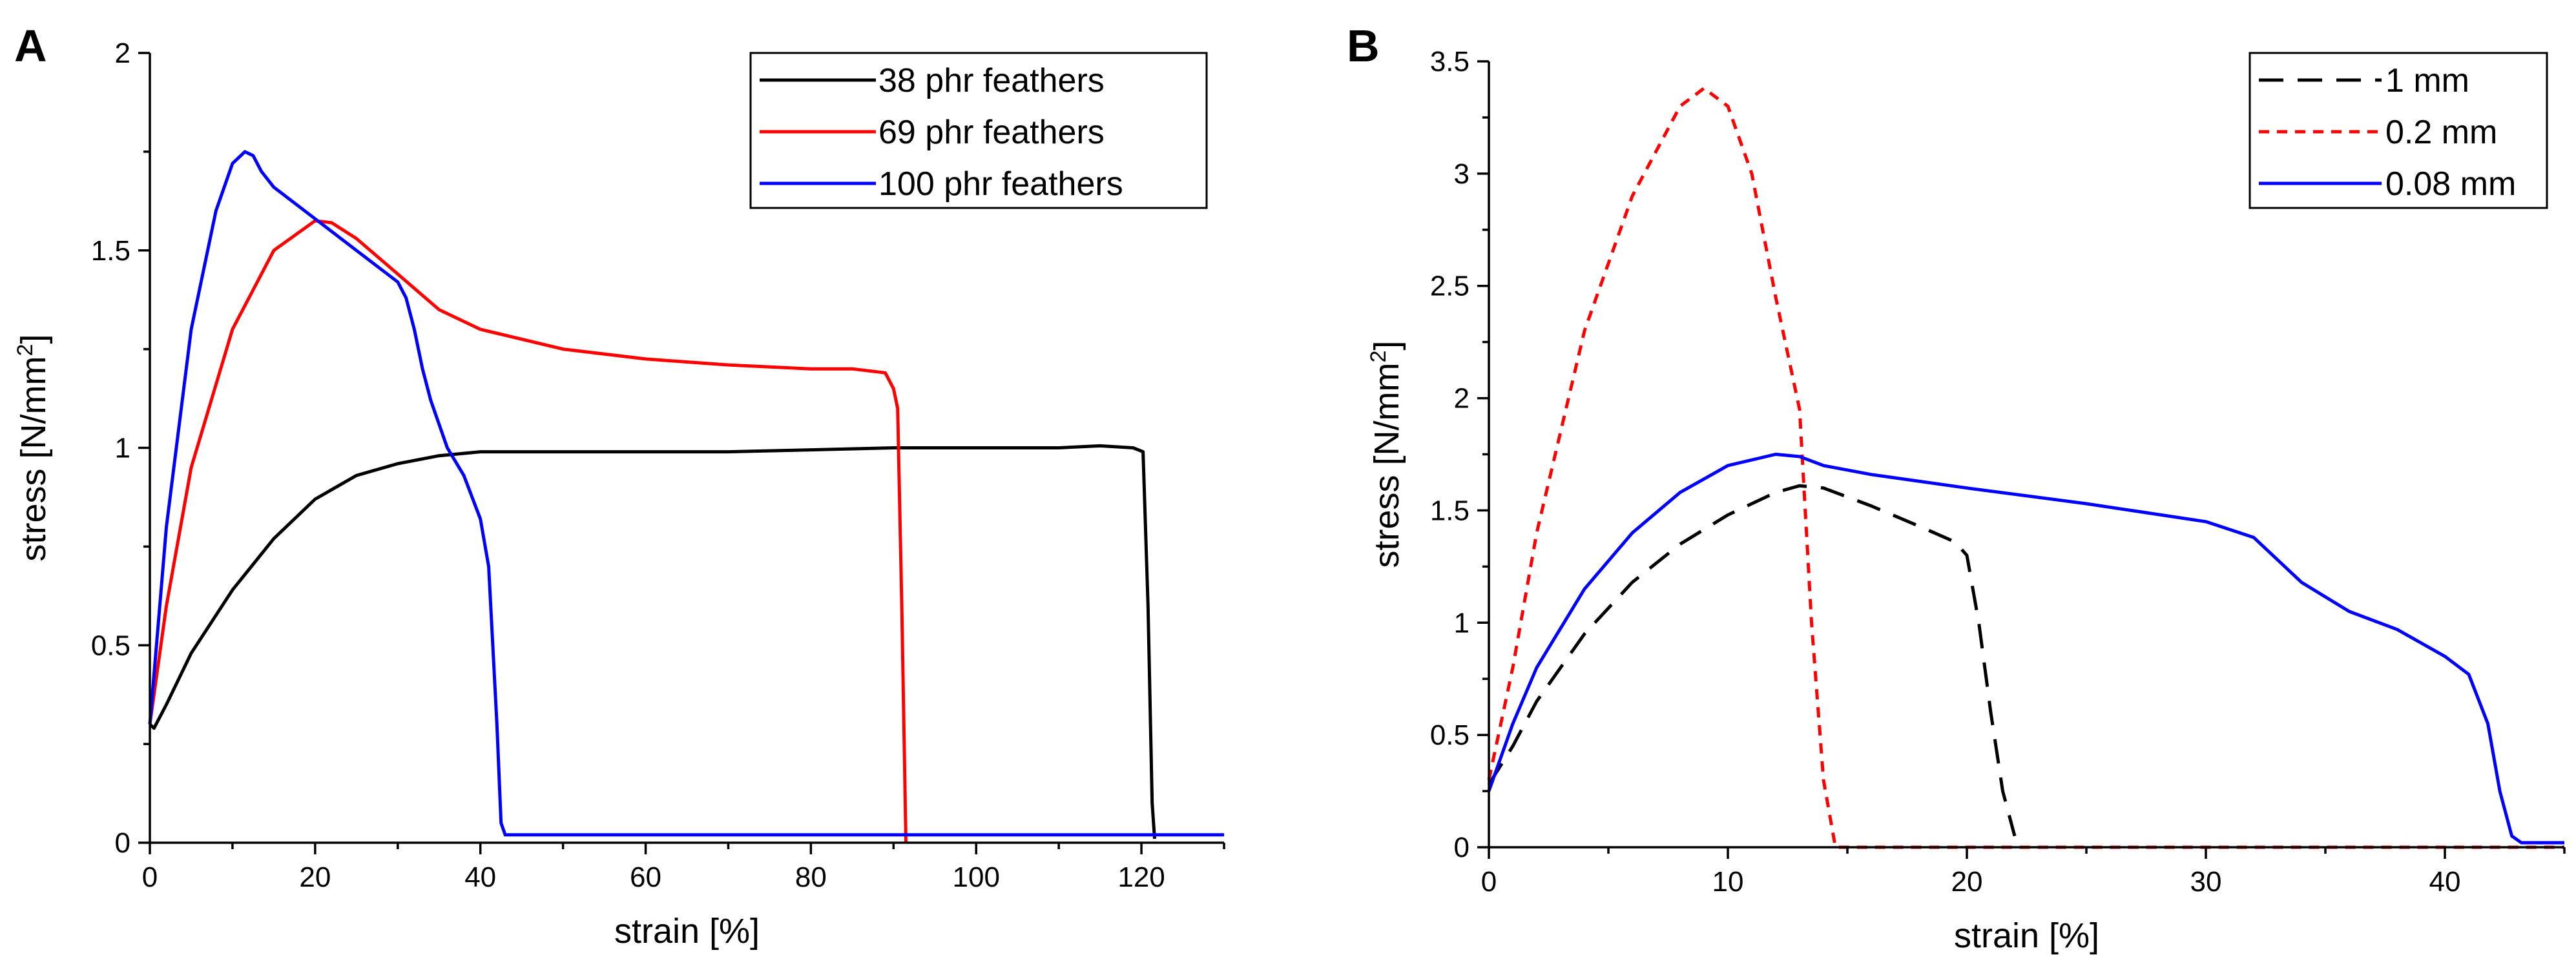  What do you see at coordinates (1462, 623) in the screenshot?
I see `panel-b-y-tick-label: 1` at bounding box center [1462, 623].